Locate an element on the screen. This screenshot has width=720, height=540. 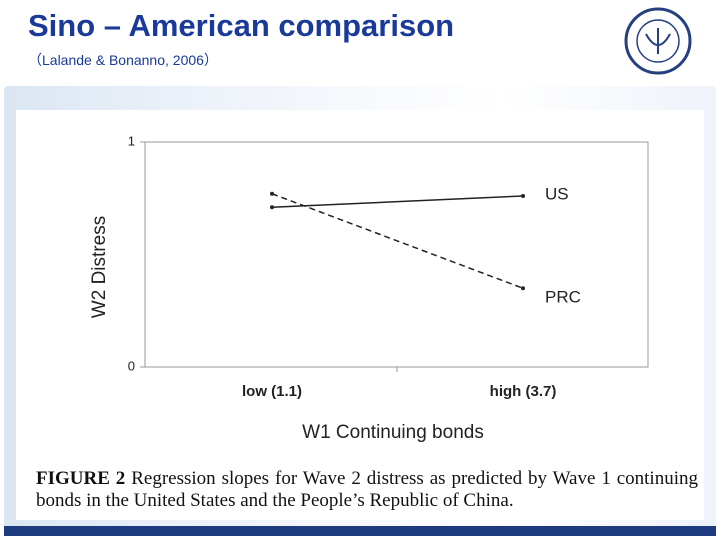
y-tick-label: 1 is located at coordinates (131, 140).